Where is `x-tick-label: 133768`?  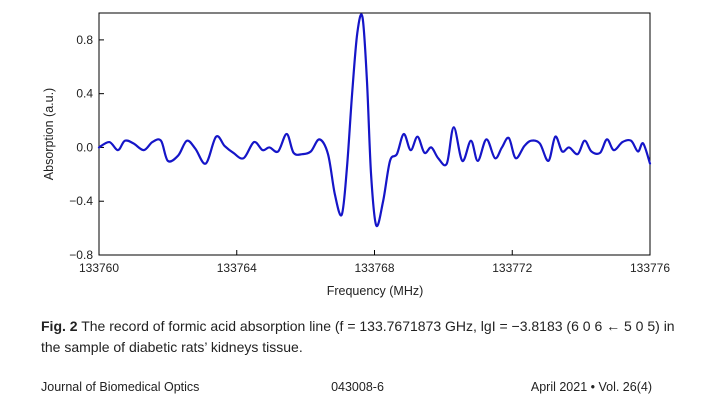 x-tick-label: 133768 is located at coordinates (374, 268).